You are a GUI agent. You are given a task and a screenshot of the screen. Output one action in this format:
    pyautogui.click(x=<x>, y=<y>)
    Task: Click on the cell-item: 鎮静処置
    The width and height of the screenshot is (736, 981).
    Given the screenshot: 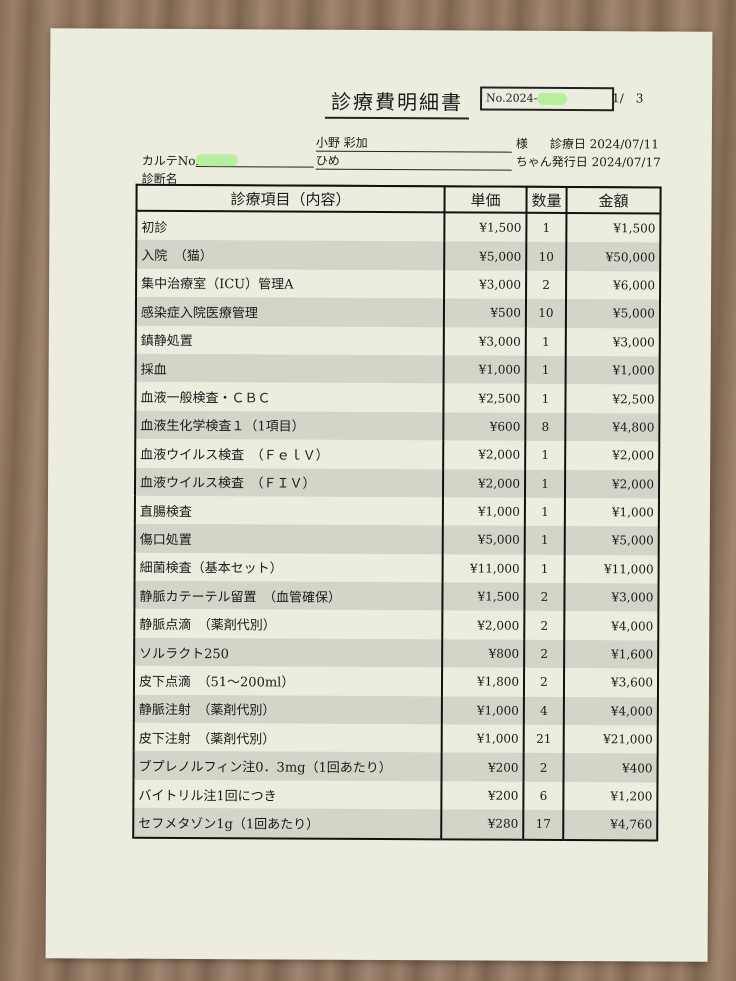 What is the action you would take?
    pyautogui.click(x=289, y=340)
    